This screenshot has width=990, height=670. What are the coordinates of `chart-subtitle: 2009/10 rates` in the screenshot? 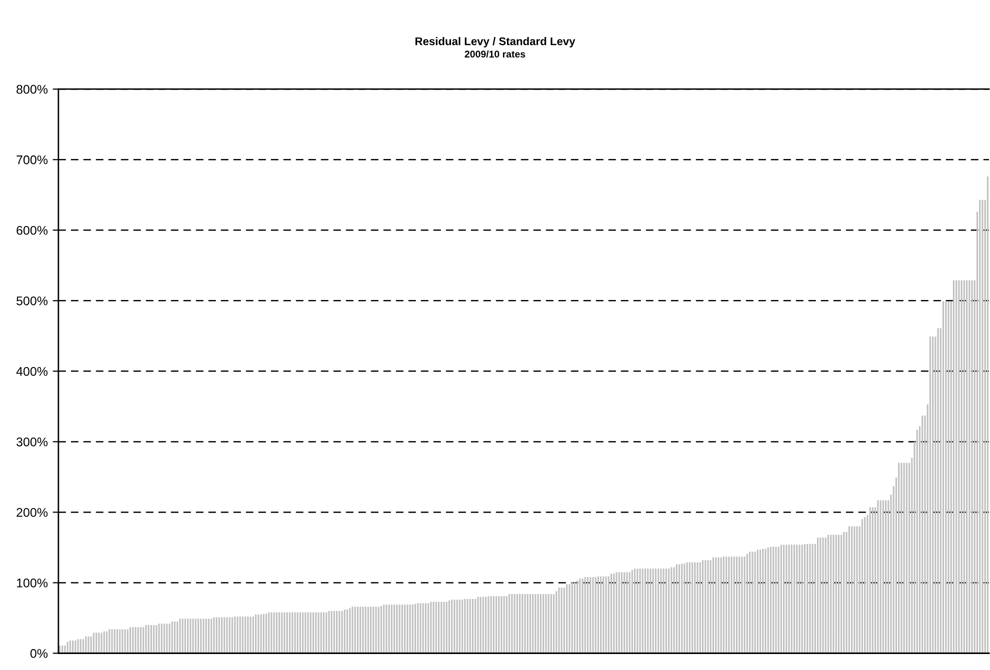 It's located at (495, 54).